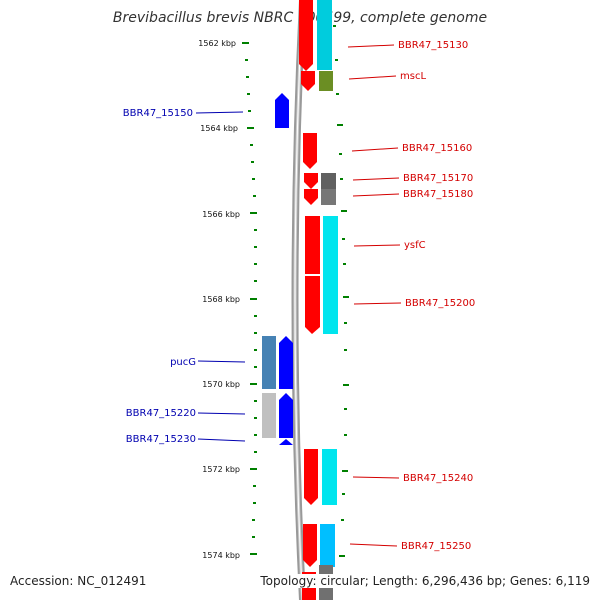 Image resolution: width=600 pixels, height=600 pixels. Describe the element at coordinates (433, 45) in the screenshot. I see `label-bbr47-15130: BBR47_15130` at that location.